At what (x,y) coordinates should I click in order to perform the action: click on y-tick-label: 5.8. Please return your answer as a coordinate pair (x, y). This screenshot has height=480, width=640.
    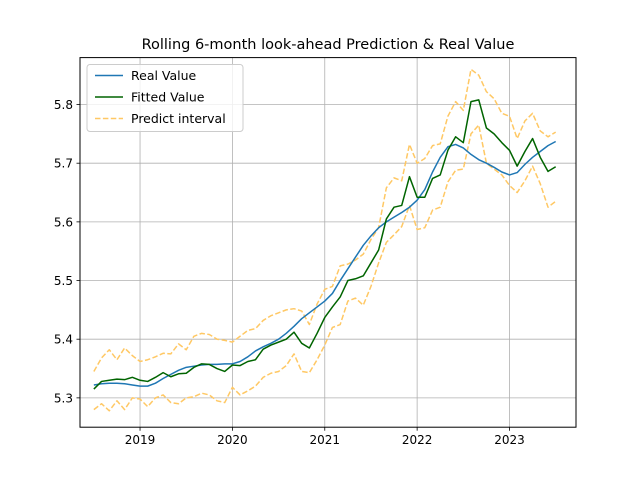
    Looking at the image, I should click on (63, 105).